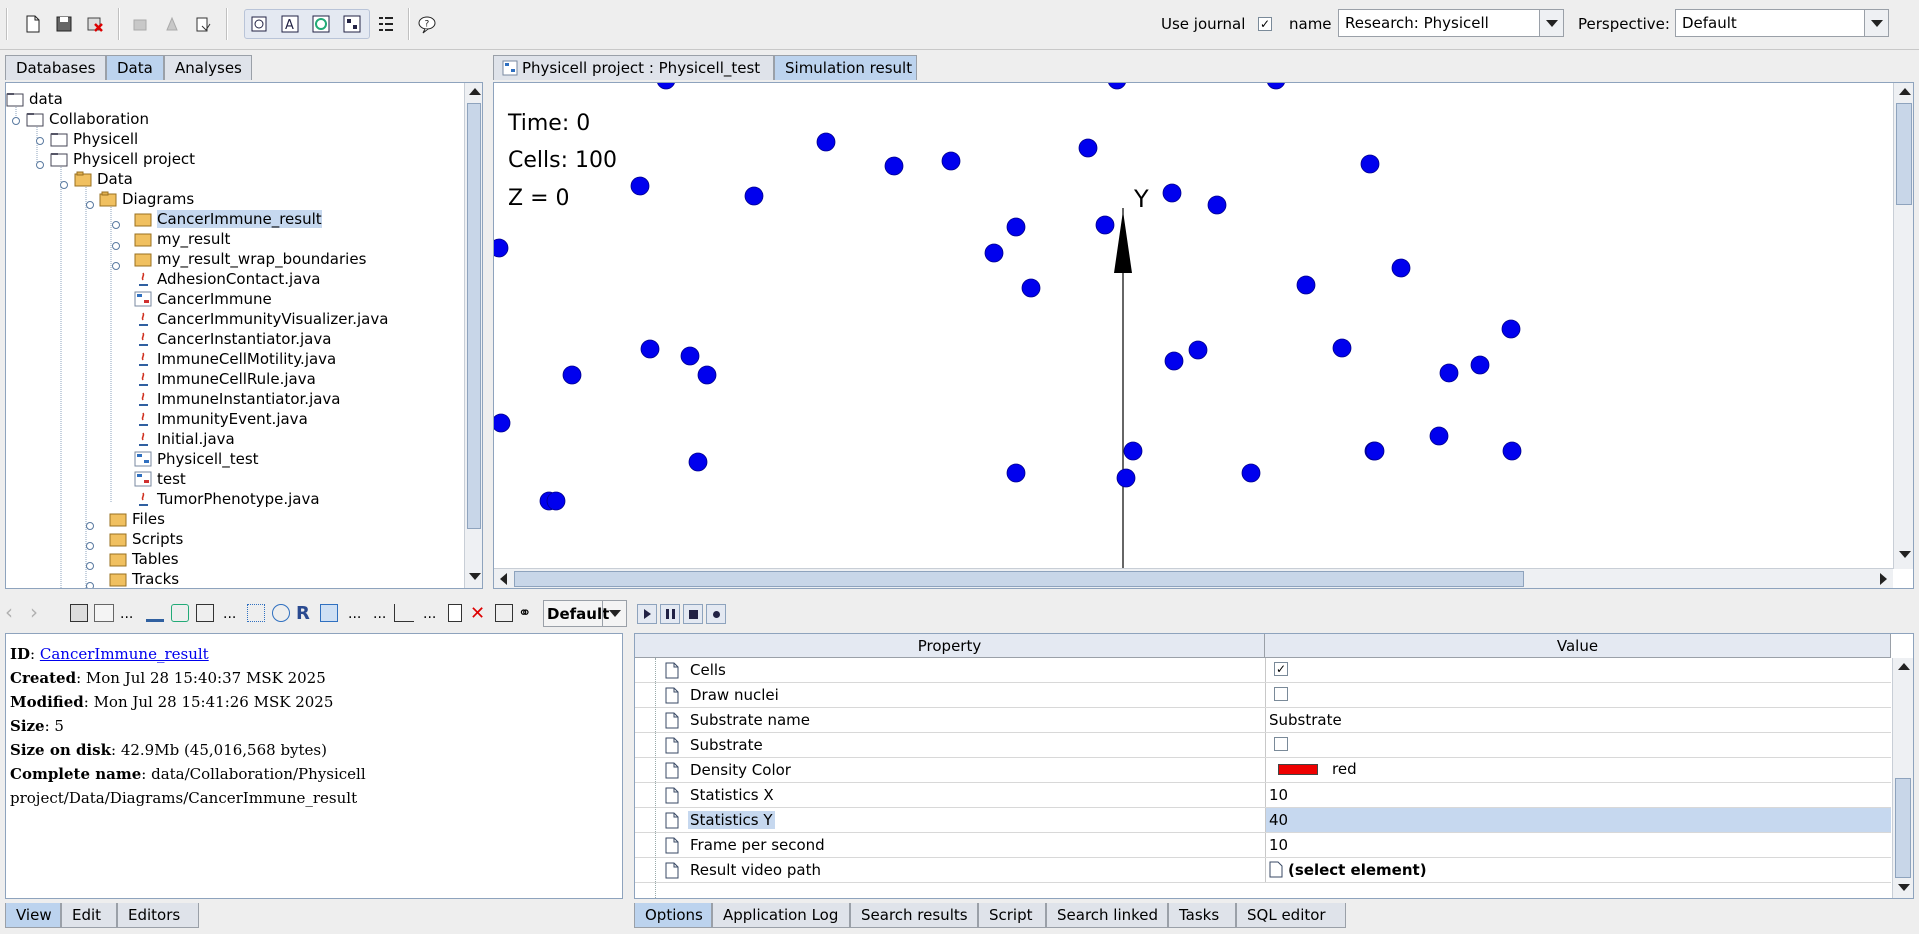 This screenshot has height=934, width=1919. What do you see at coordinates (55, 67) in the screenshot?
I see `tab-databases: Databases` at bounding box center [55, 67].